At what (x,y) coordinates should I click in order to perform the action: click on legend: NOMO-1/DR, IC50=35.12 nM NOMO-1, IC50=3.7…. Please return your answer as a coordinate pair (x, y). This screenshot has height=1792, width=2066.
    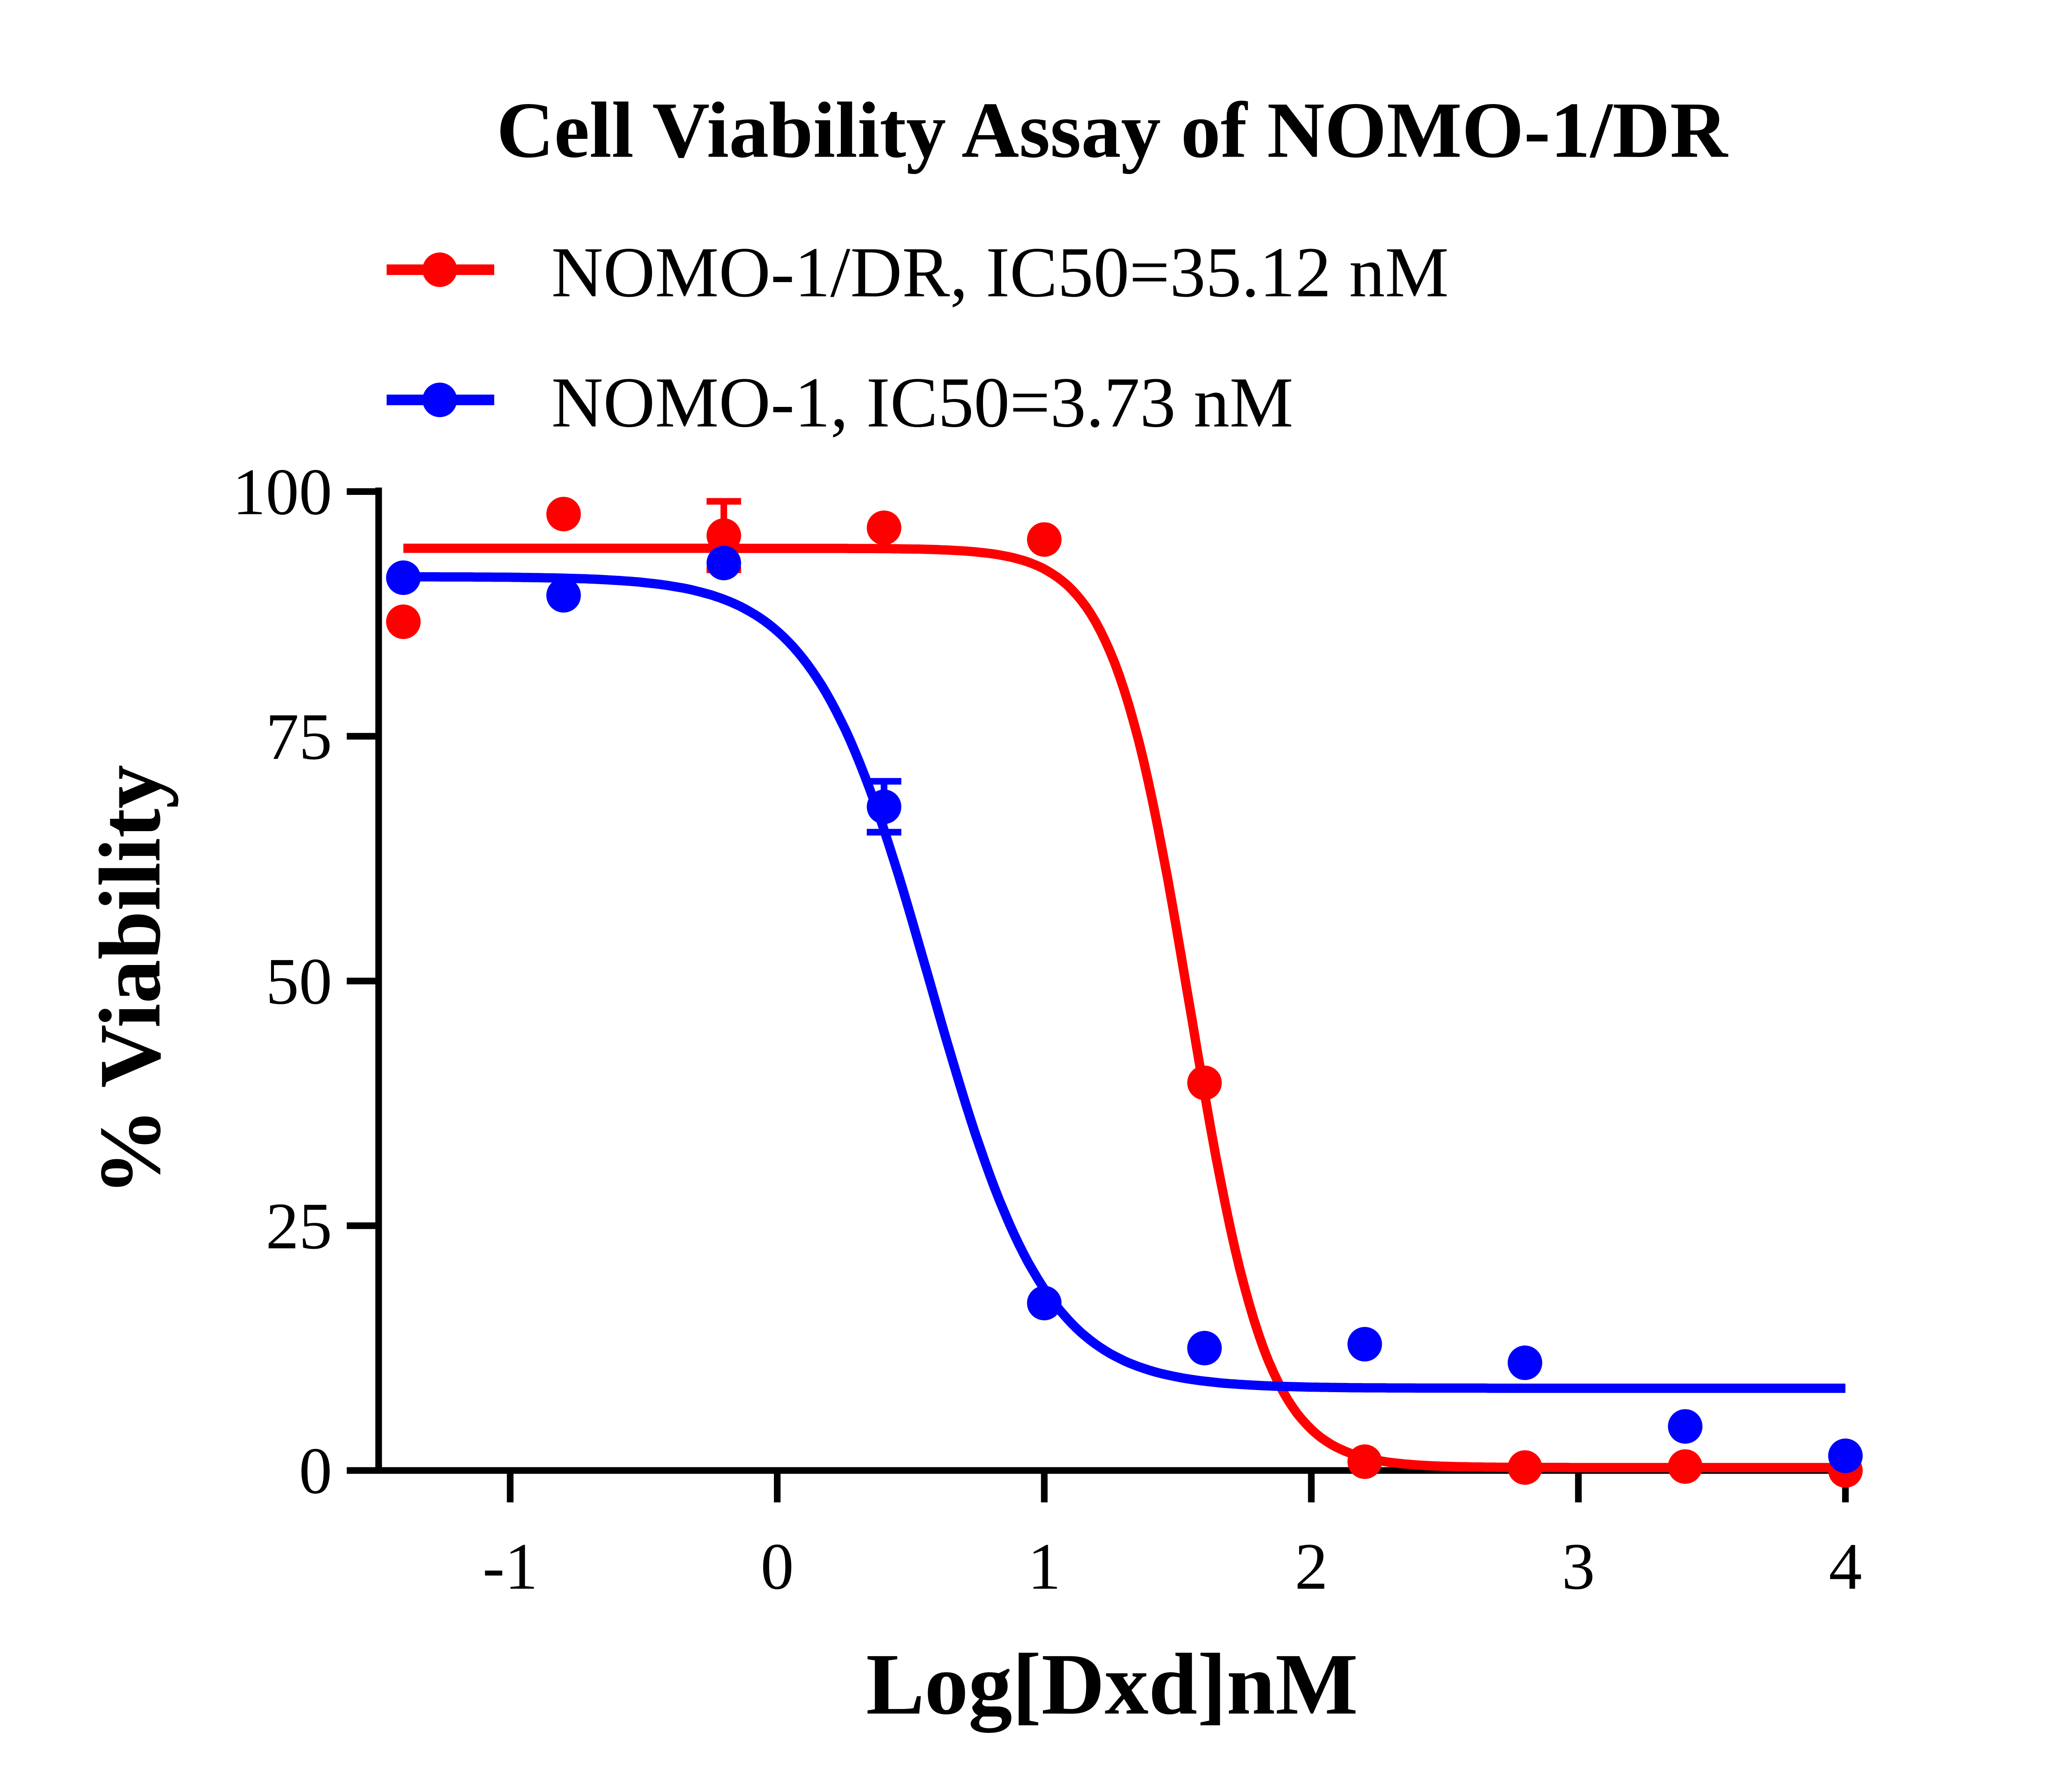
    Looking at the image, I should click on (918, 337).